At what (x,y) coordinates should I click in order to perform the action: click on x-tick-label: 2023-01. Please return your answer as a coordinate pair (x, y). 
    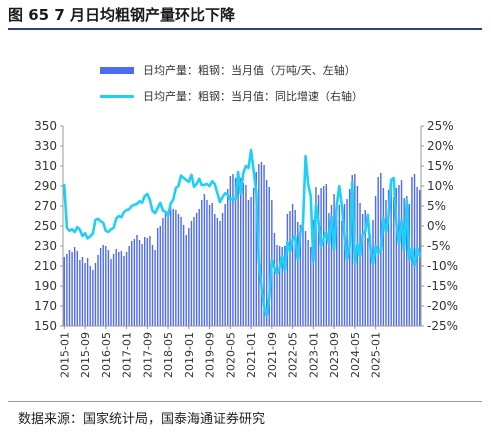
    Looking at the image, I should click on (313, 355).